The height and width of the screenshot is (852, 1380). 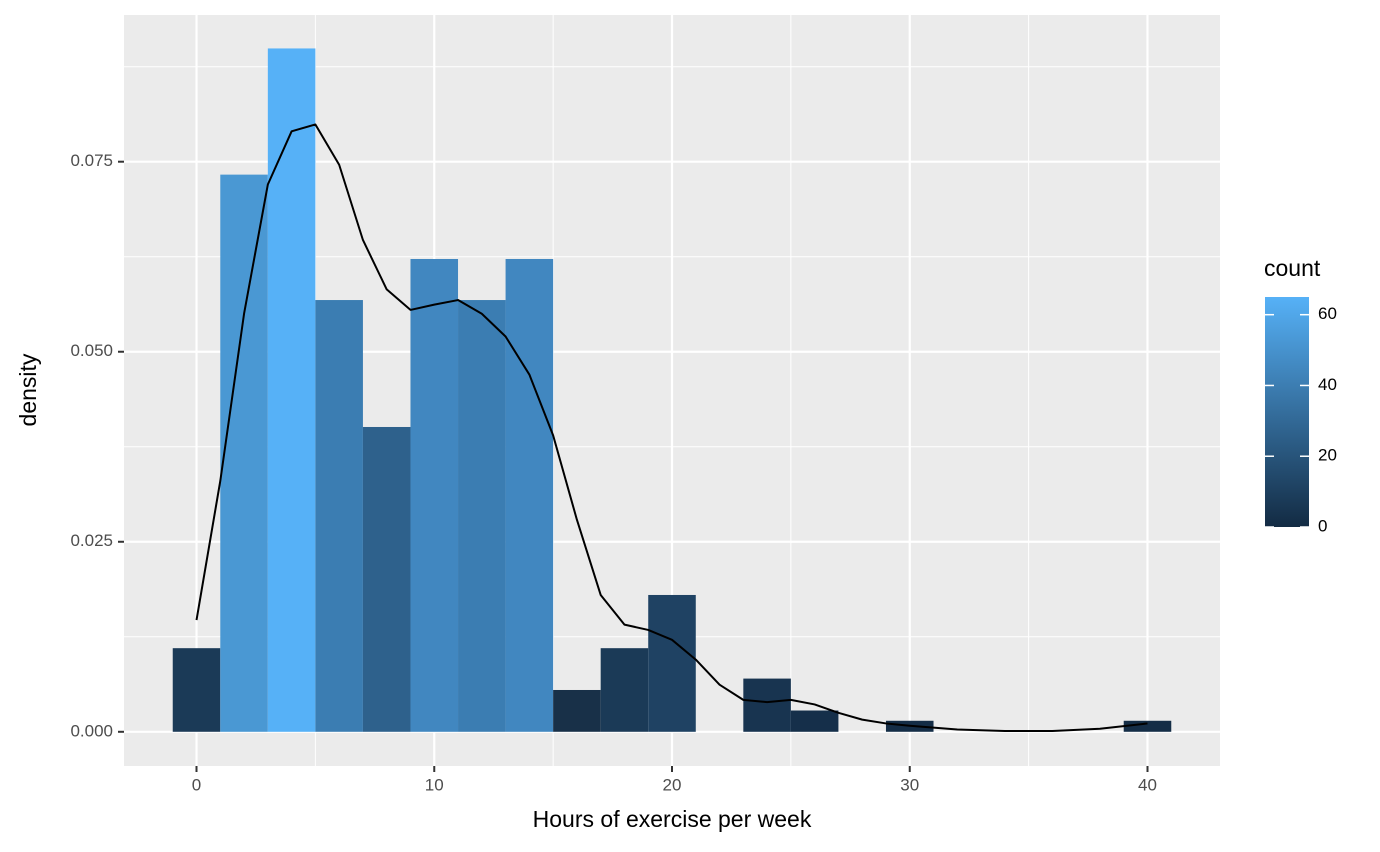 I want to click on x-tick-label: 0, so click(x=196, y=784).